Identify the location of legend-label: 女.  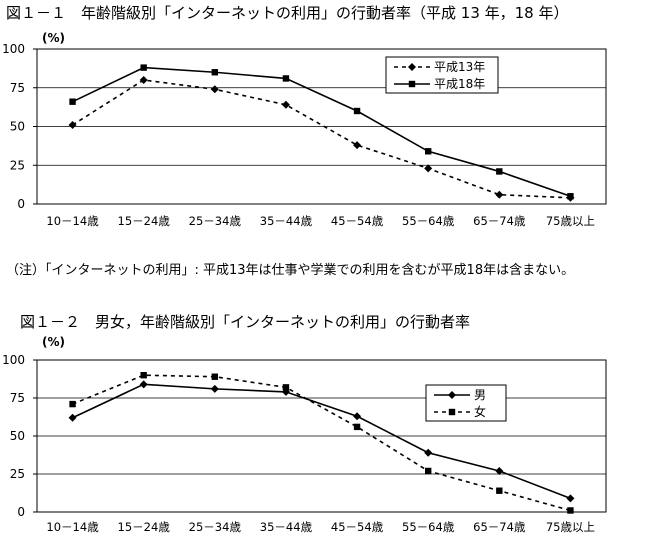
(480, 411).